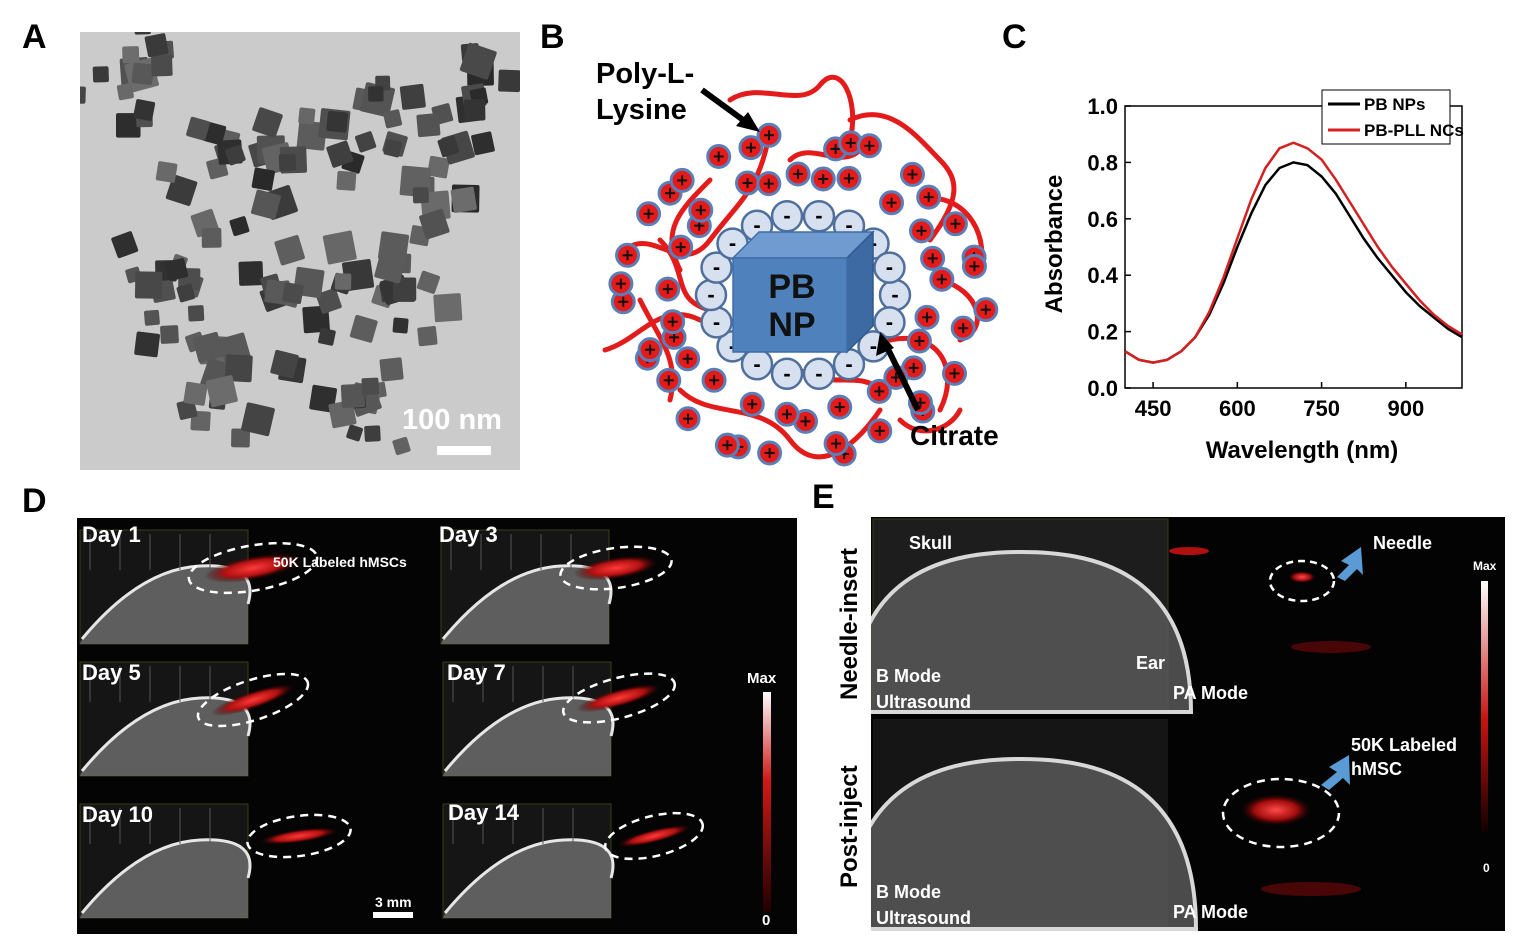 This screenshot has width=1526, height=947. What do you see at coordinates (923, 905) in the screenshot?
I see `bmode-label-bottom: B Mode Ultrasound` at bounding box center [923, 905].